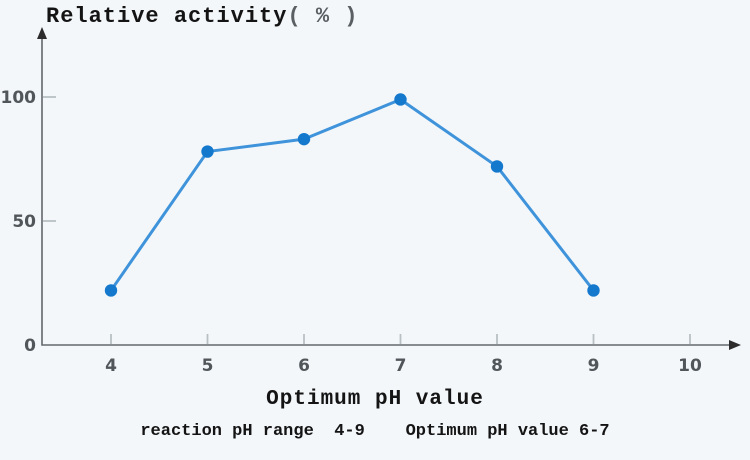 The image size is (750, 460). I want to click on chart-title: Relative activity( % ), so click(202, 16).